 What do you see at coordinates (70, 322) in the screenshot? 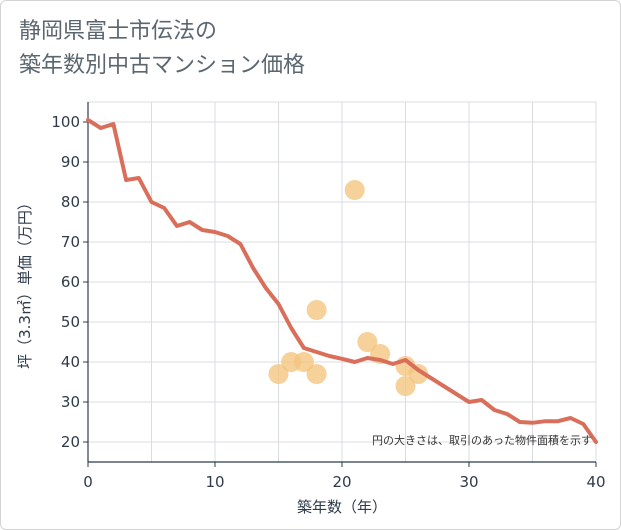
I see `y-tick-label: 50` at bounding box center [70, 322].